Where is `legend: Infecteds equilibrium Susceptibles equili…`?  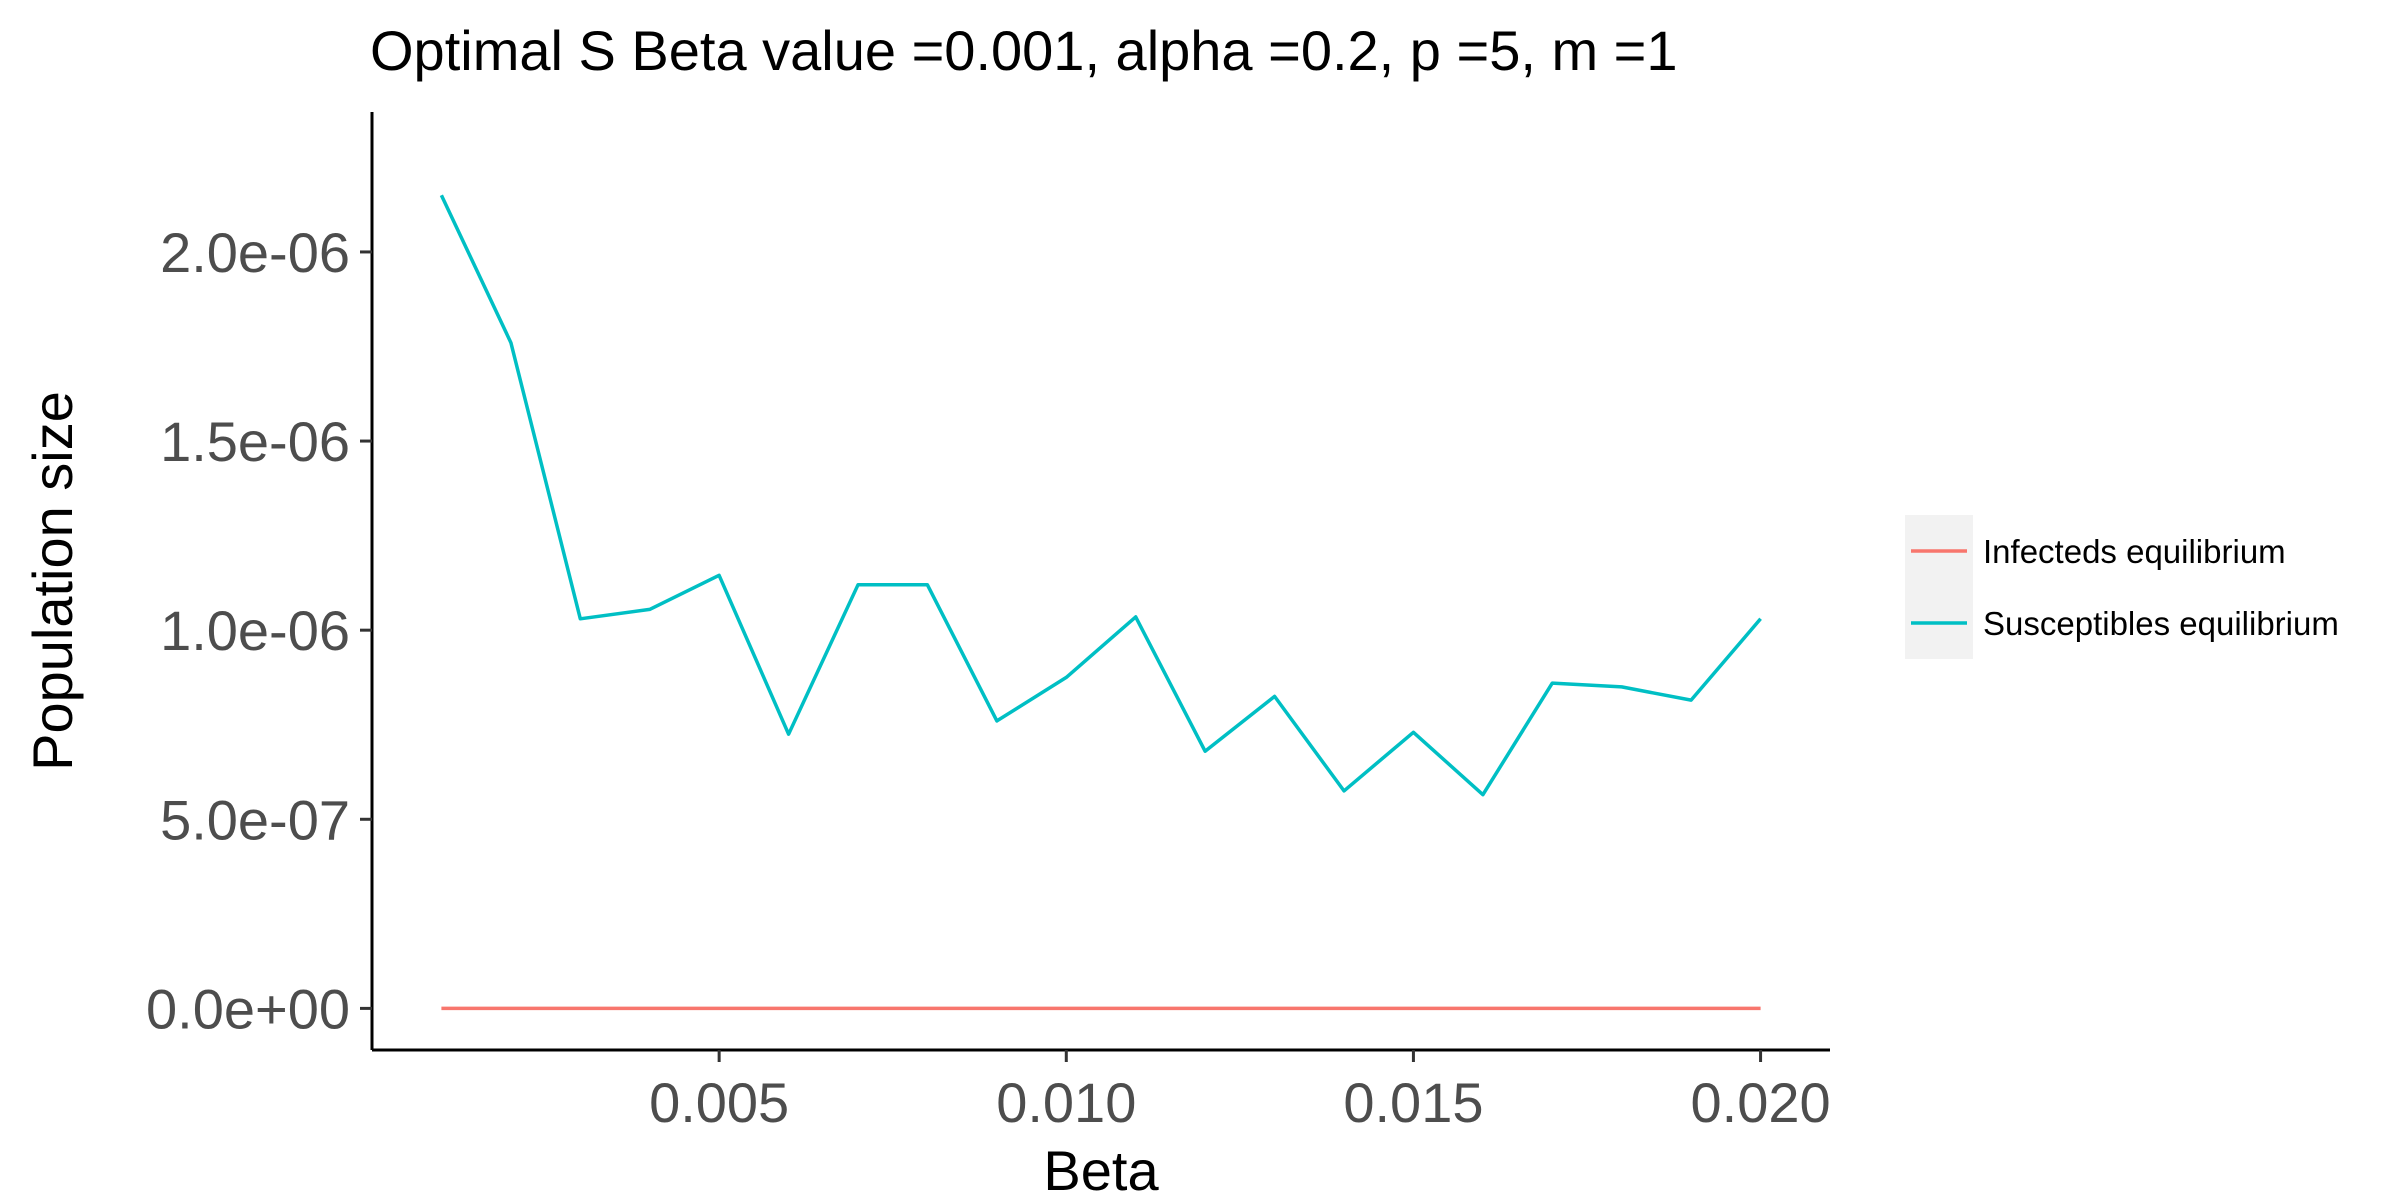
legend: Infecteds equilibrium Susceptibles equili… is located at coordinates (2122, 587).